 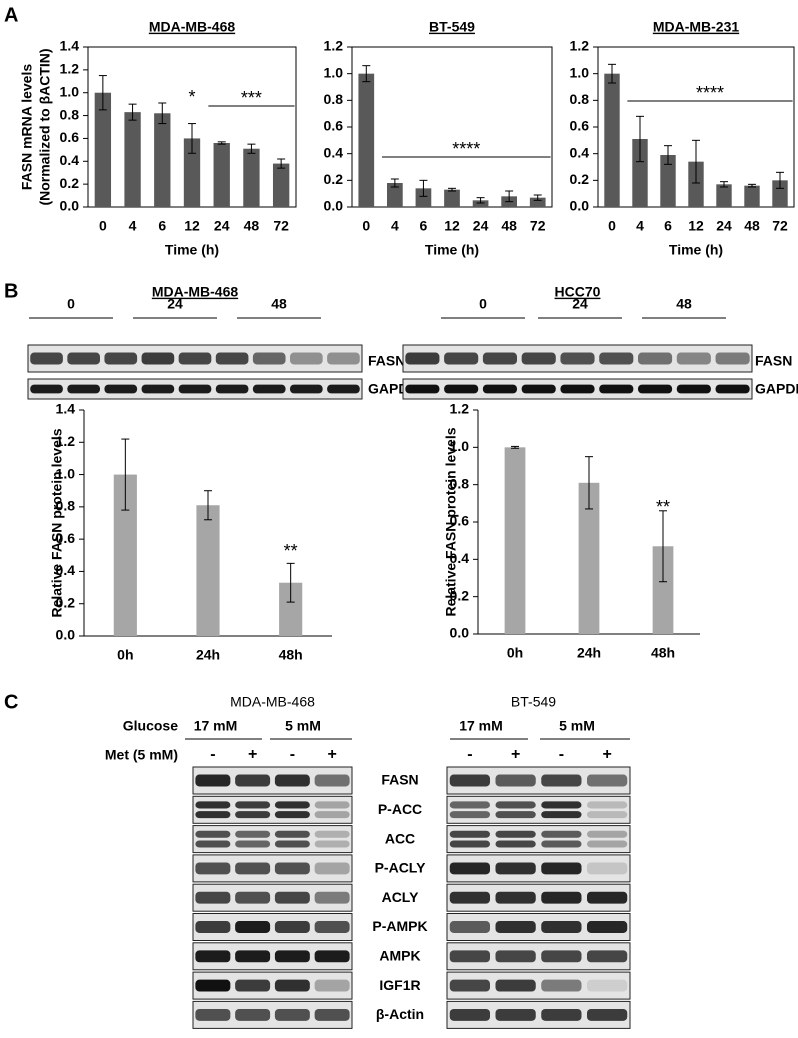 What do you see at coordinates (780, 226) in the screenshot?
I see `x-tick-label: 72` at bounding box center [780, 226].